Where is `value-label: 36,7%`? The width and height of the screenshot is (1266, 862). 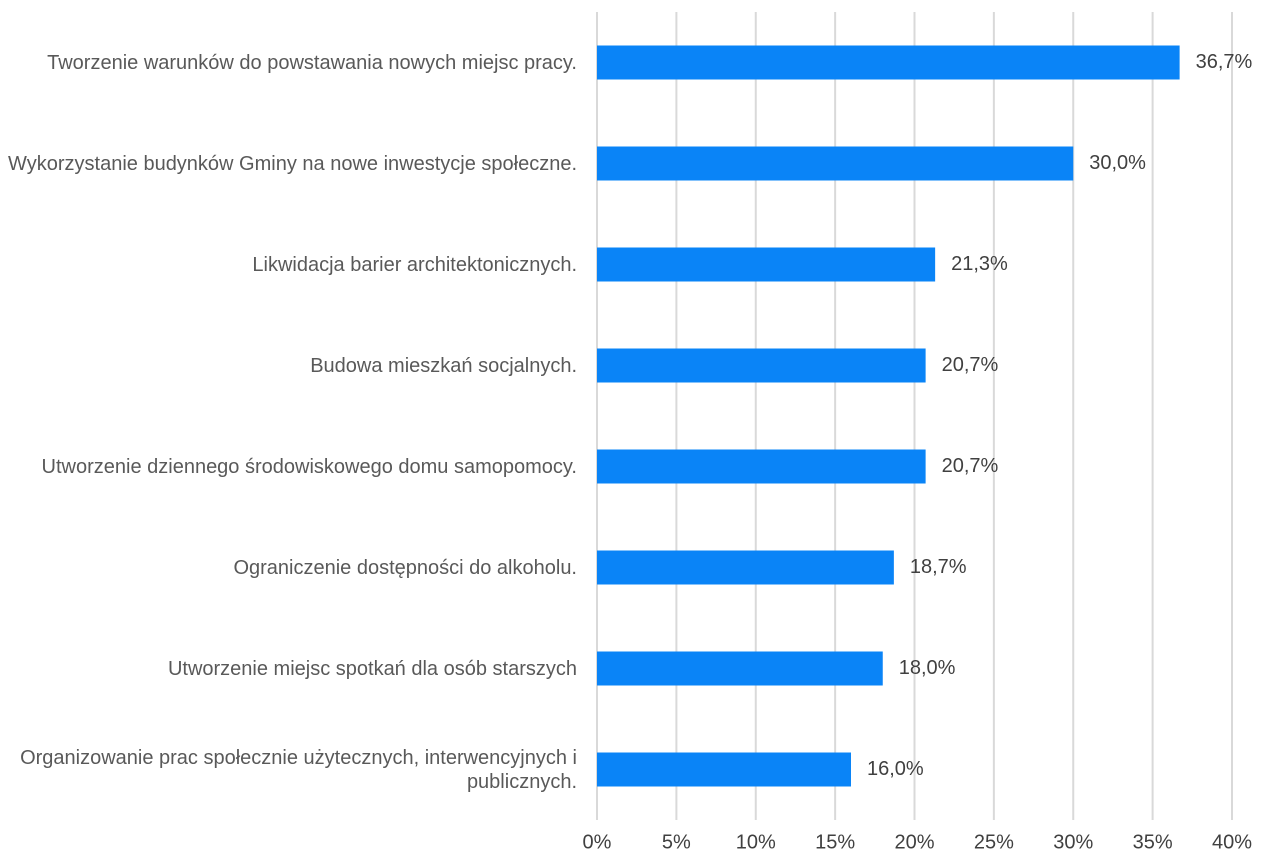
value-label: 36,7% is located at coordinates (1224, 62).